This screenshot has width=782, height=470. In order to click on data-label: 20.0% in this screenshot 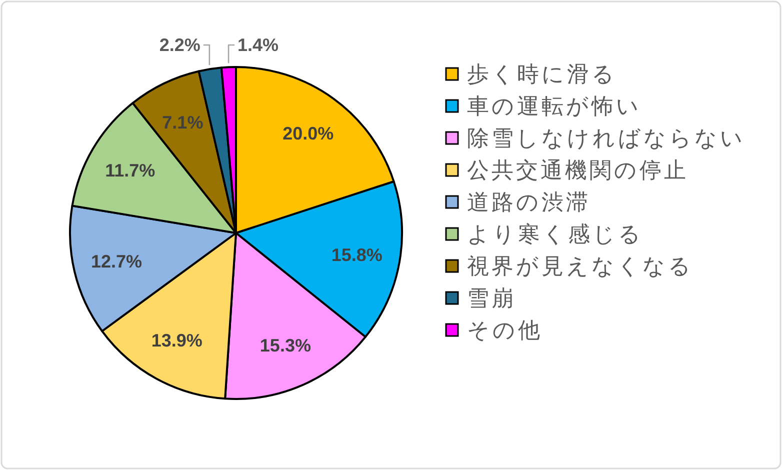, I will do `click(308, 134)`.